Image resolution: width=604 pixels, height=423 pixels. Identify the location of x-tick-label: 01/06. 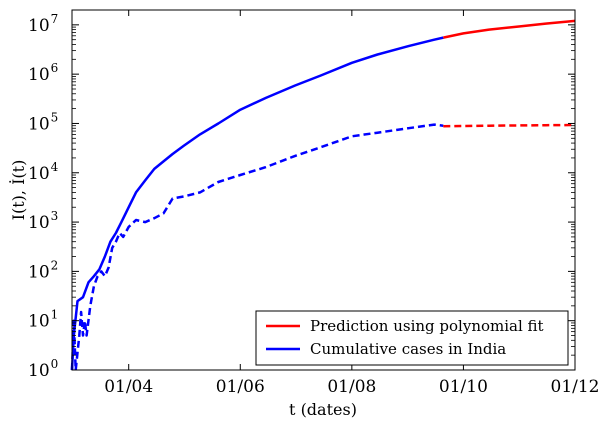
(240, 387).